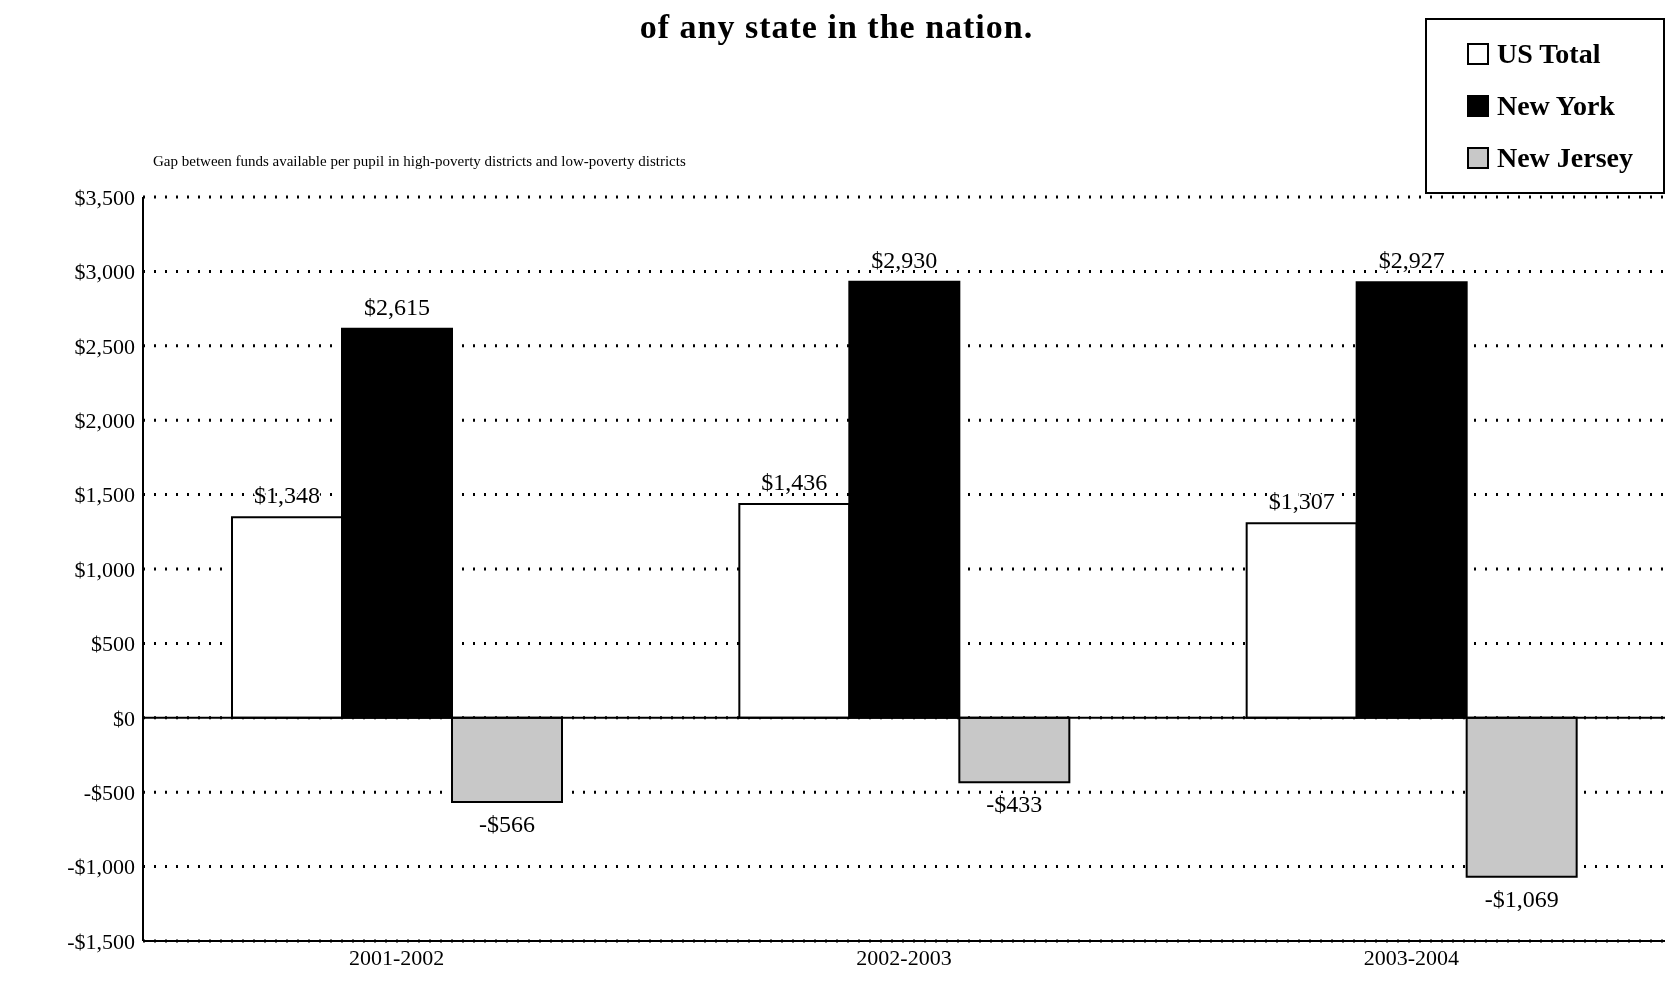 The height and width of the screenshot is (998, 1673). Describe the element at coordinates (101, 867) in the screenshot. I see `y-tick-label: -$1,000` at that location.